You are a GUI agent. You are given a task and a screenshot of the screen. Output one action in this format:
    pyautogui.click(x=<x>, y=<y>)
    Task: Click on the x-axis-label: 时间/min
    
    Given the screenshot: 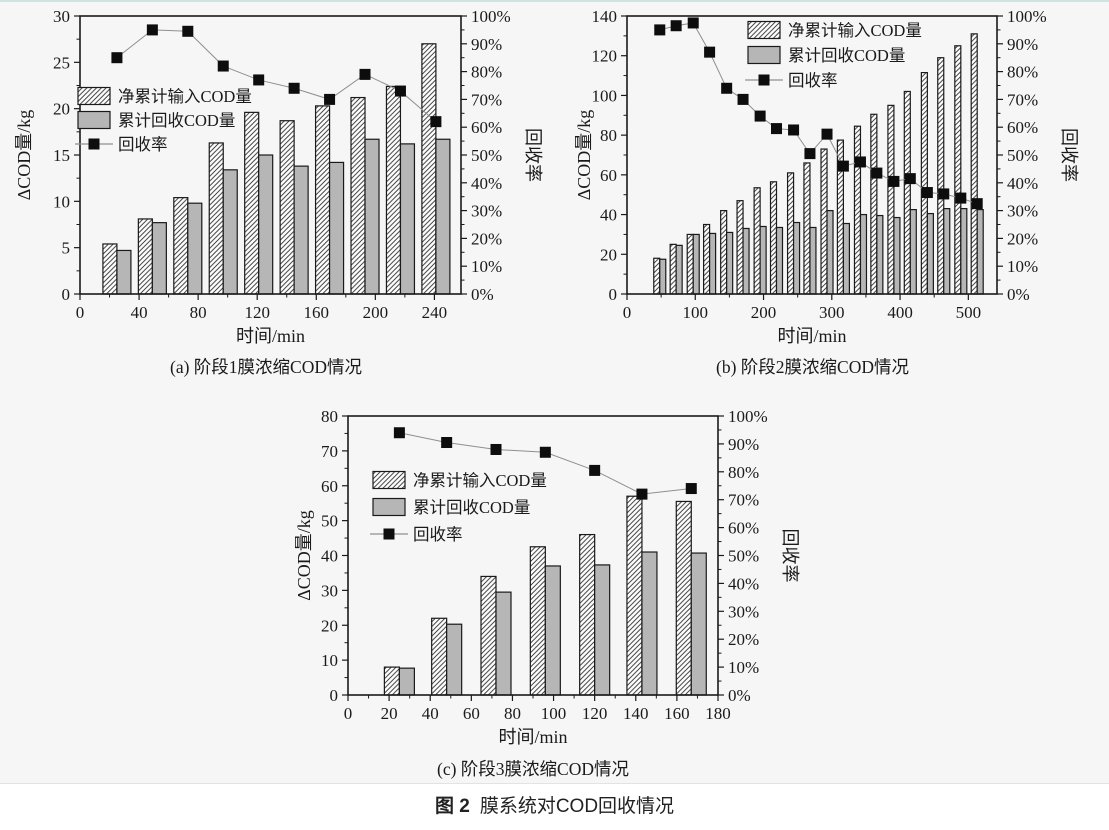 What is the action you would take?
    pyautogui.click(x=270, y=336)
    